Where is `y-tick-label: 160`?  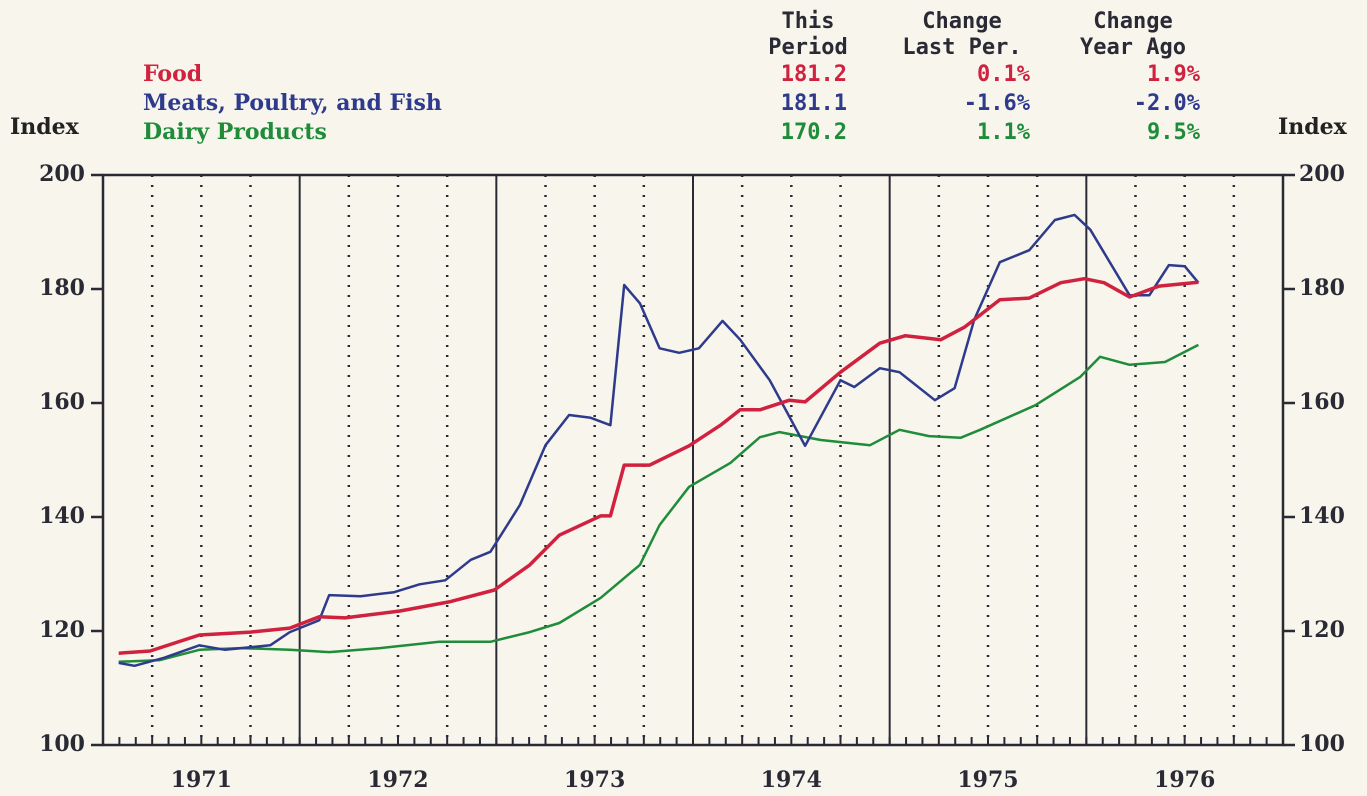
y-tick-label: 160 is located at coordinates (62, 402).